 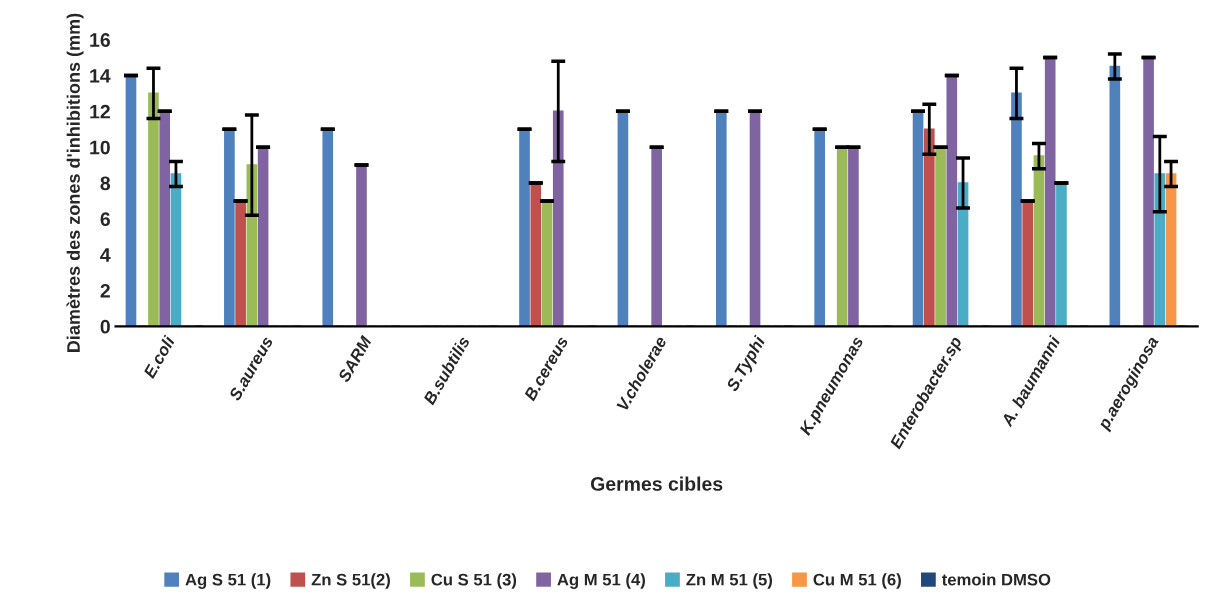 I want to click on legend-label: Cu S 51 (3), so click(x=474, y=581).